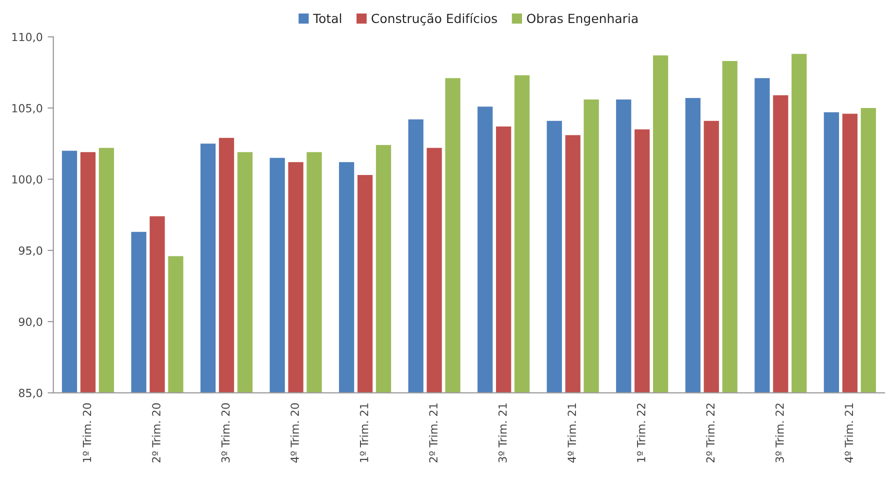 The height and width of the screenshot is (491, 889). I want to click on x-tick-label: 2º Trim. 21, so click(433, 433).